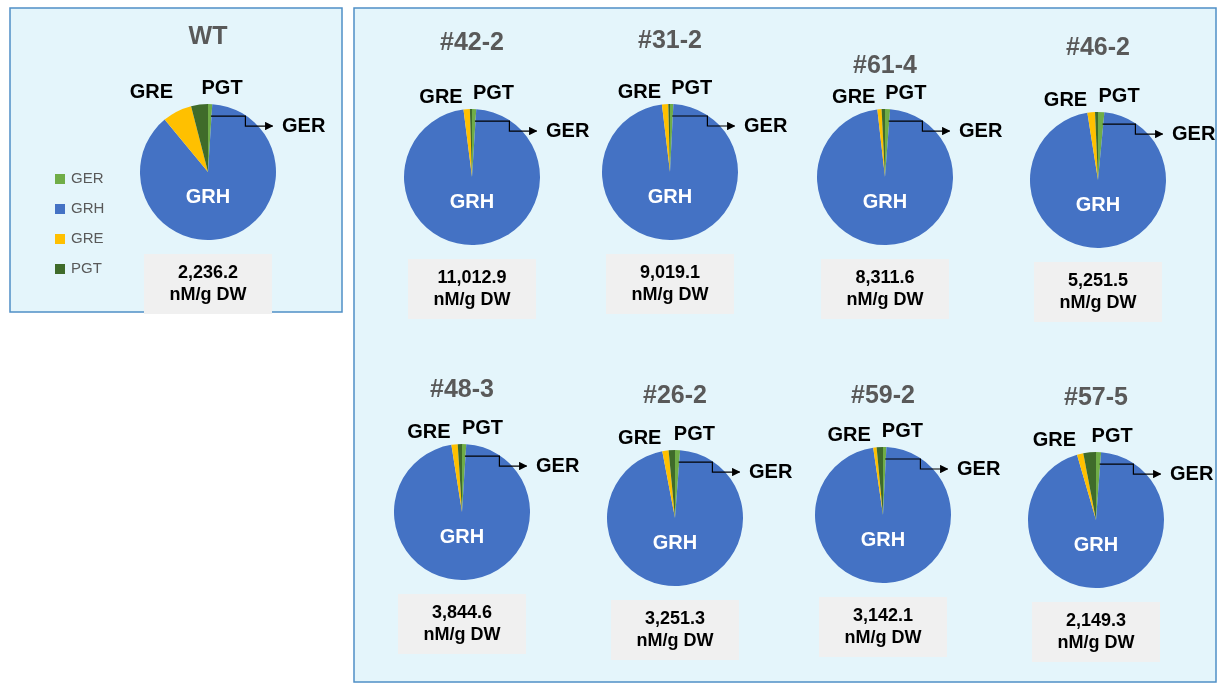 The width and height of the screenshot is (1219, 684). I want to click on chart-title: #59-2, so click(883, 394).